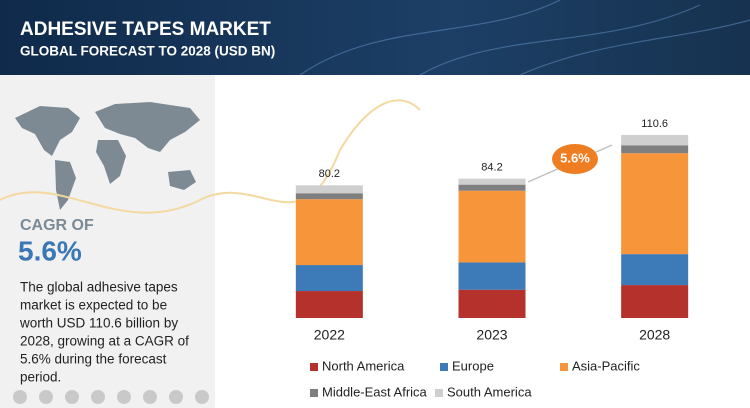  I want to click on legend-label: South America, so click(489, 391).